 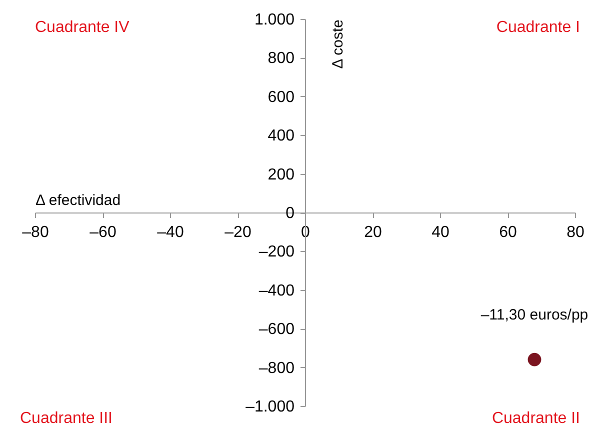 I want to click on y-tick-label: –200, so click(x=276, y=252).